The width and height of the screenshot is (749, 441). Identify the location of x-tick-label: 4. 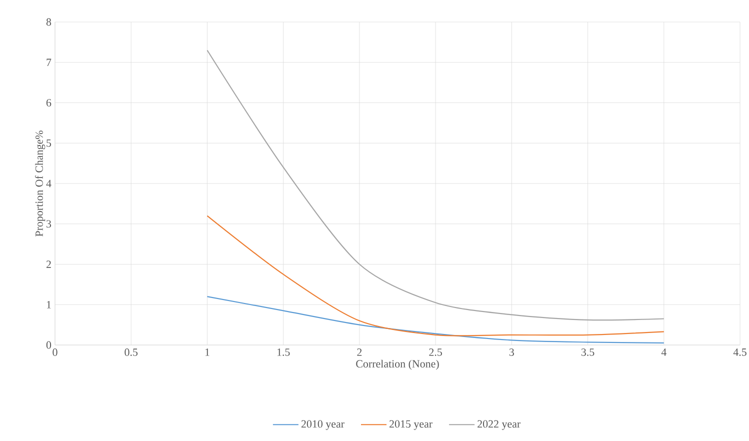
(663, 352).